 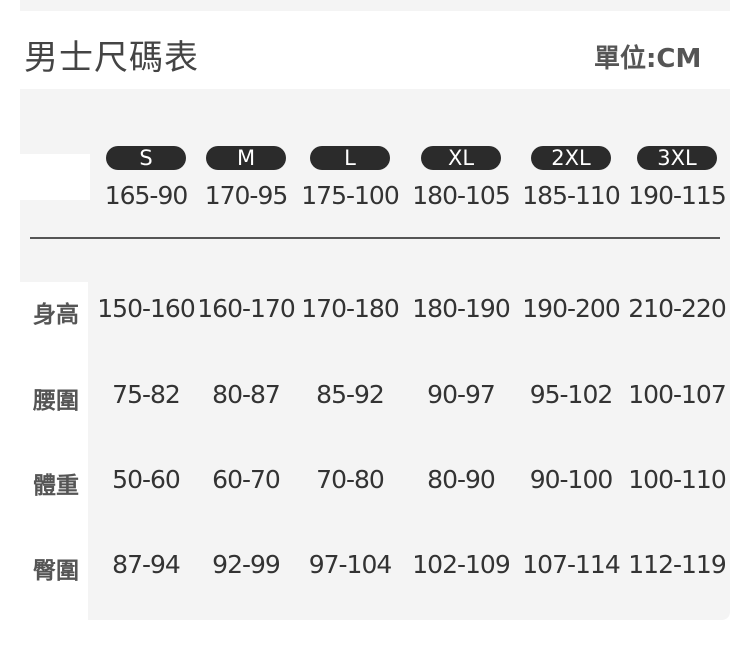 What do you see at coordinates (350, 394) in the screenshot?
I see `table-cell: 85-92` at bounding box center [350, 394].